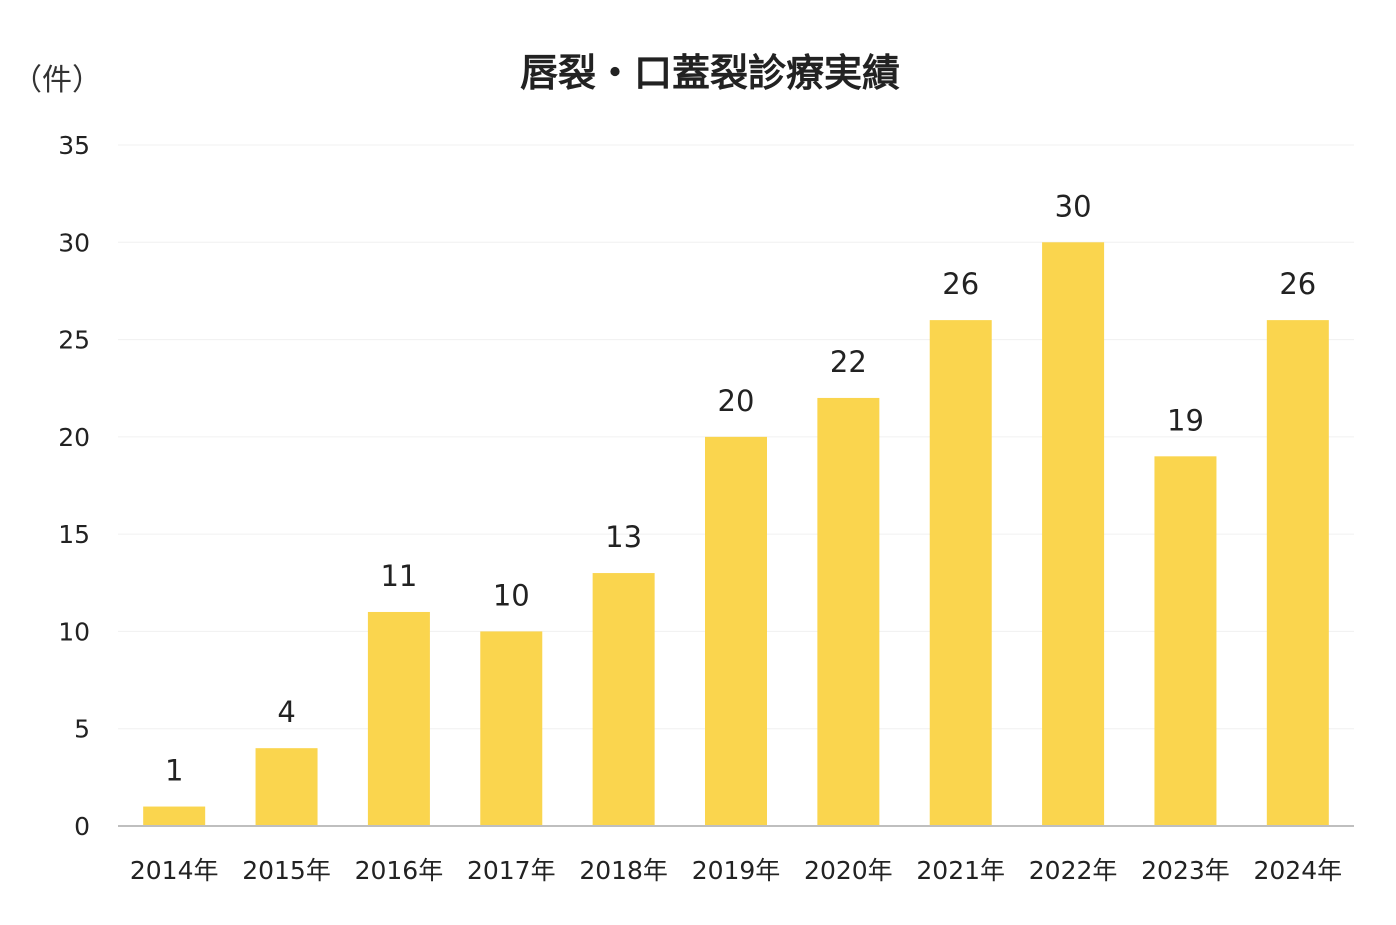 The width and height of the screenshot is (1396, 925). What do you see at coordinates (74, 631) in the screenshot?
I see `y-tick-label: 10` at bounding box center [74, 631].